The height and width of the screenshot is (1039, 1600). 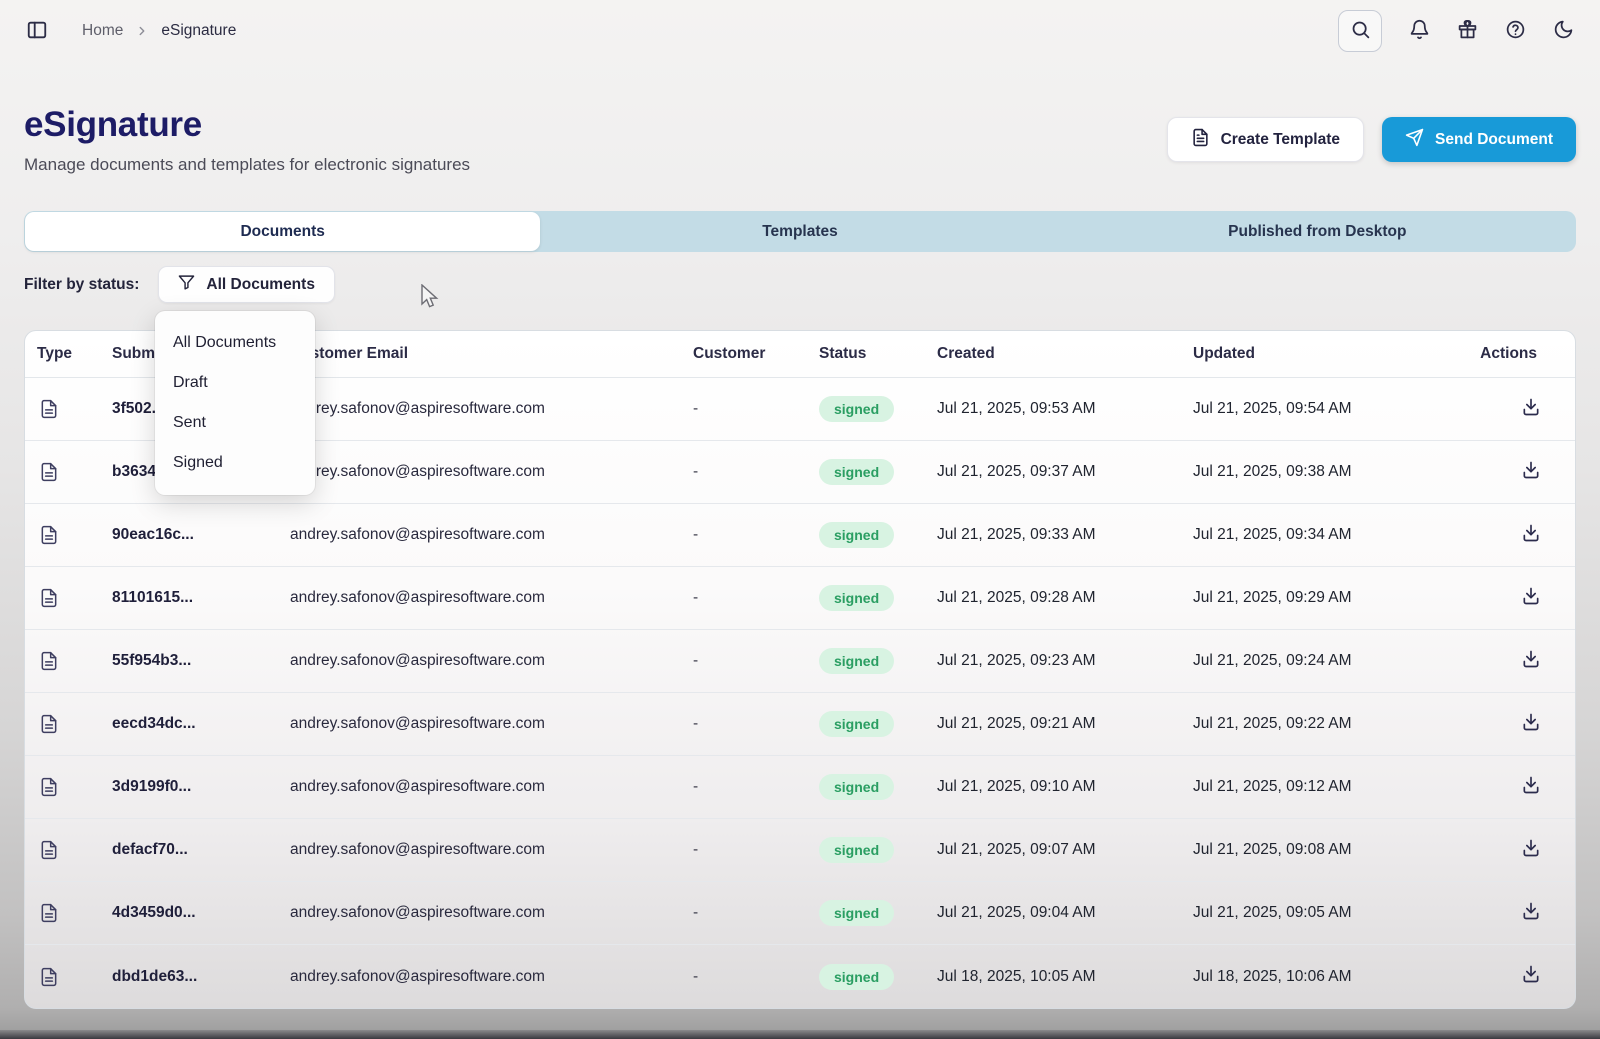 I want to click on topbar-actions, so click(x=1456, y=31).